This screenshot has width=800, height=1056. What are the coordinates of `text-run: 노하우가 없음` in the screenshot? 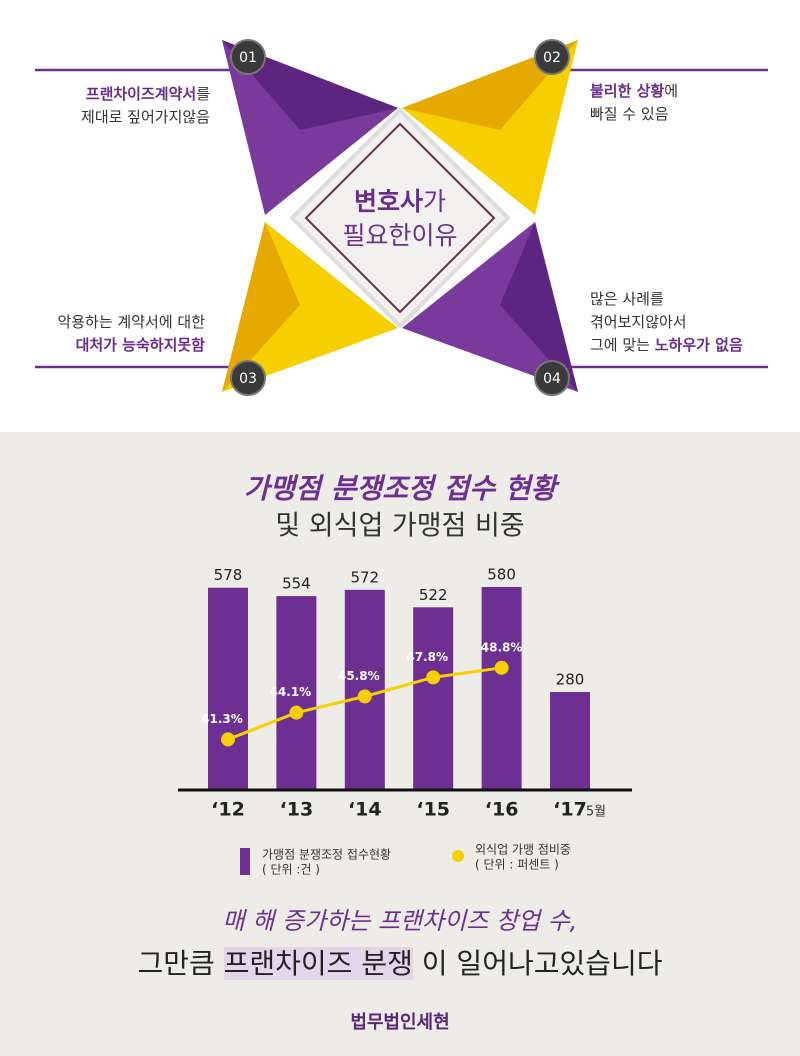 It's located at (698, 345).